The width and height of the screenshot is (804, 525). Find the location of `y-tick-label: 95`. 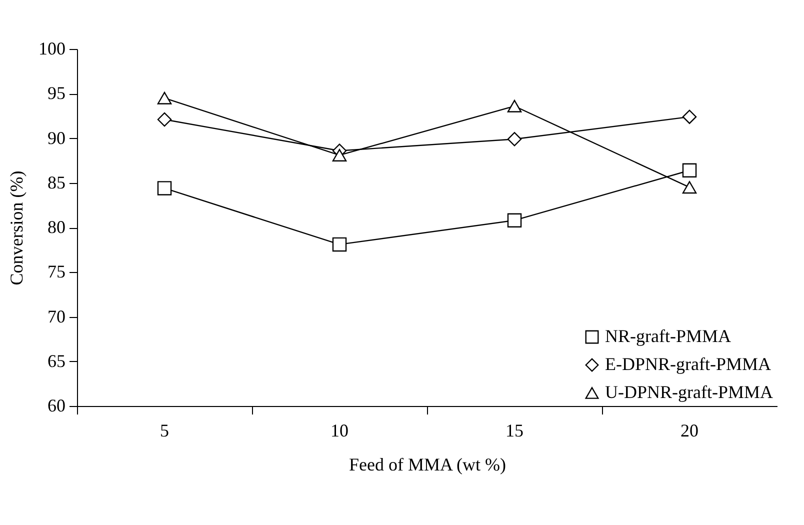

y-tick-label: 95 is located at coordinates (57, 93).